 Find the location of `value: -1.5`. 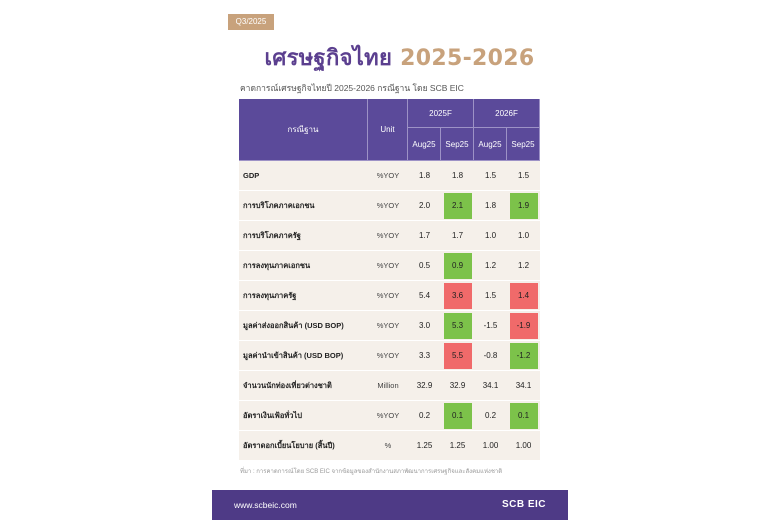

value: -1.5 is located at coordinates (490, 325).